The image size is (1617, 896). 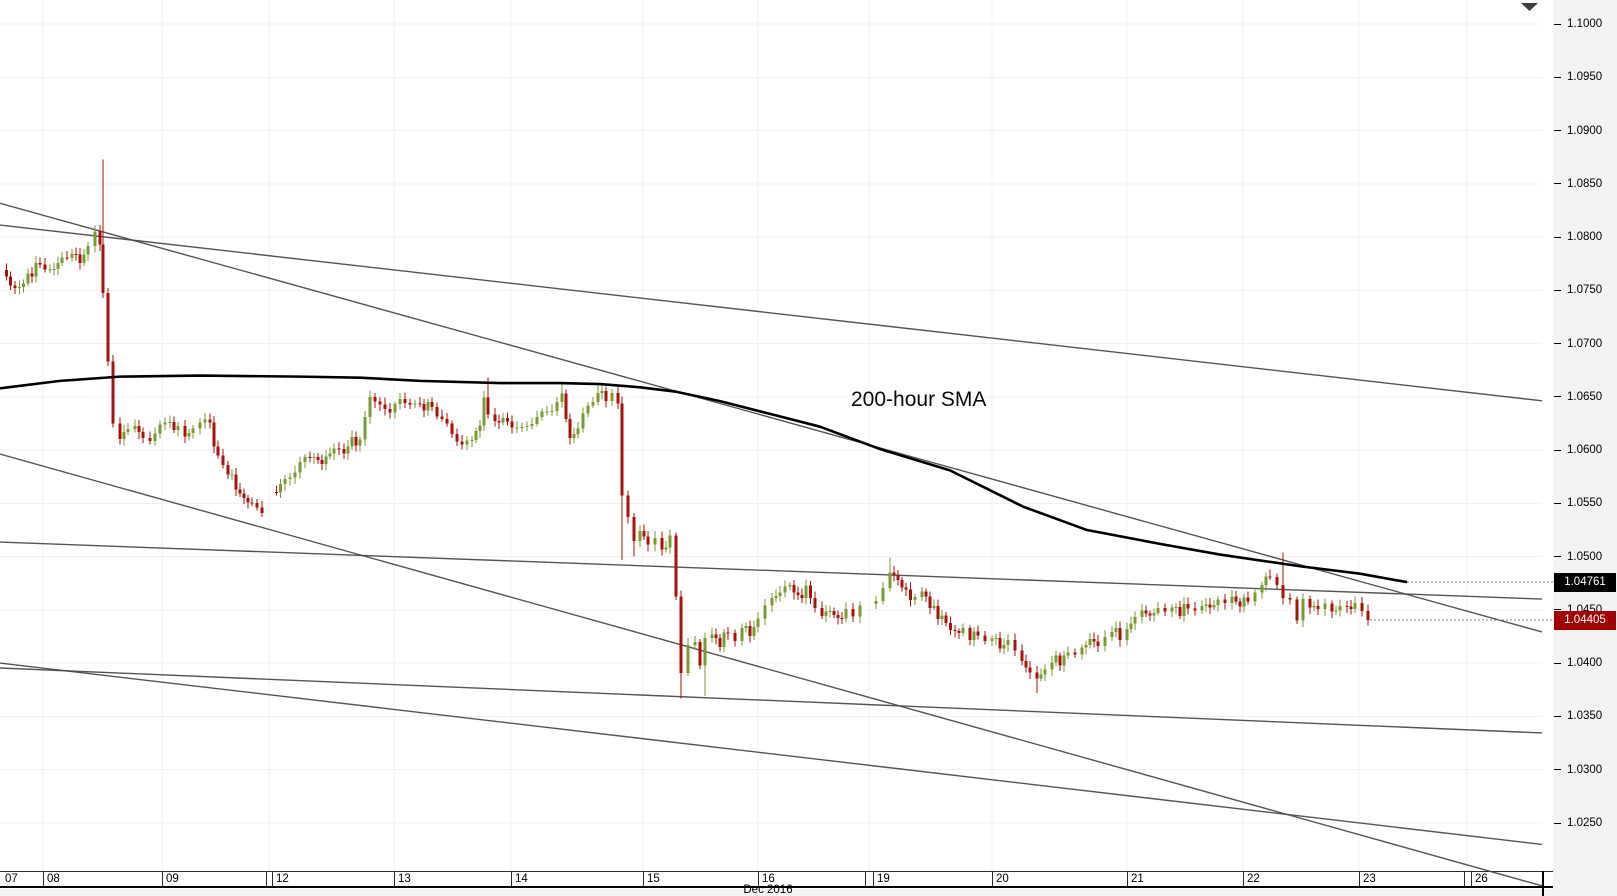 I want to click on trendline-mid-support-line, so click(x=771, y=570).